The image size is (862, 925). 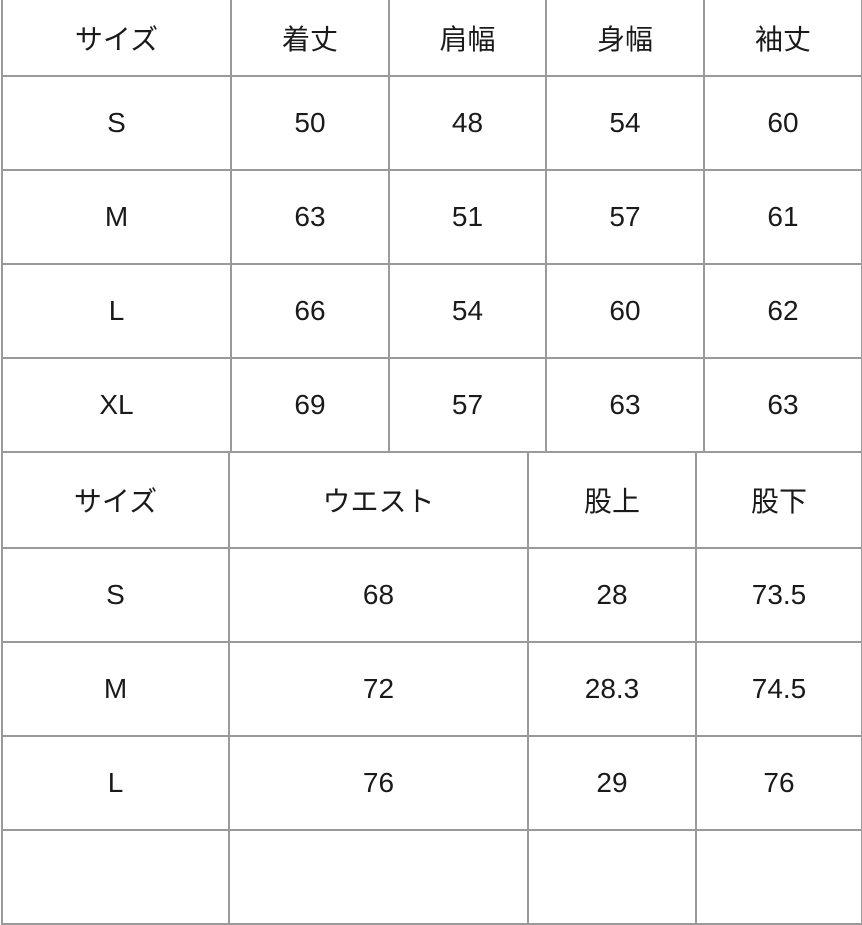 I want to click on table-row: S 68 28 73.5, so click(x=431, y=595).